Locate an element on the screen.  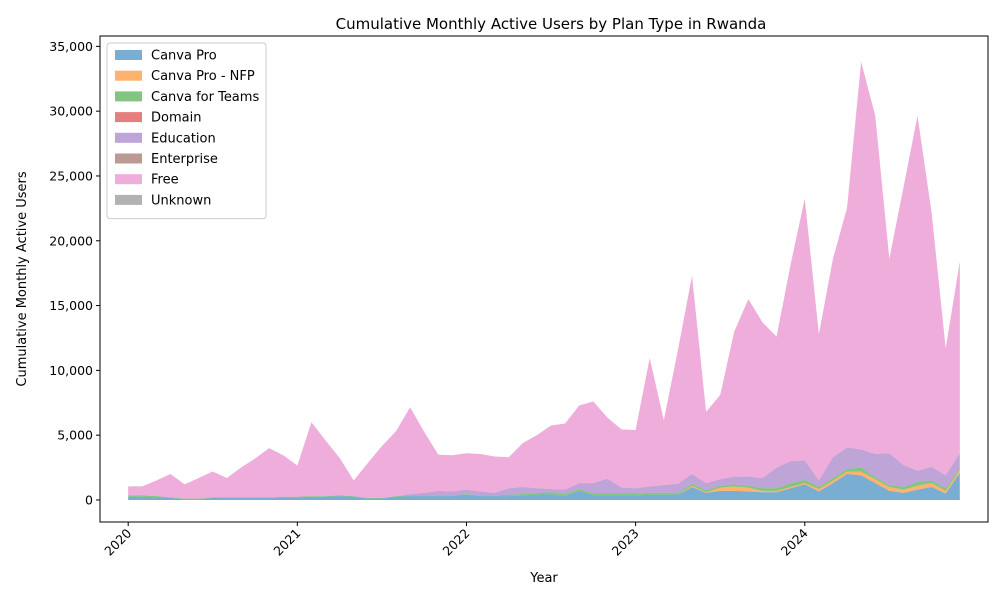
legend-label: Unknown is located at coordinates (181, 200).